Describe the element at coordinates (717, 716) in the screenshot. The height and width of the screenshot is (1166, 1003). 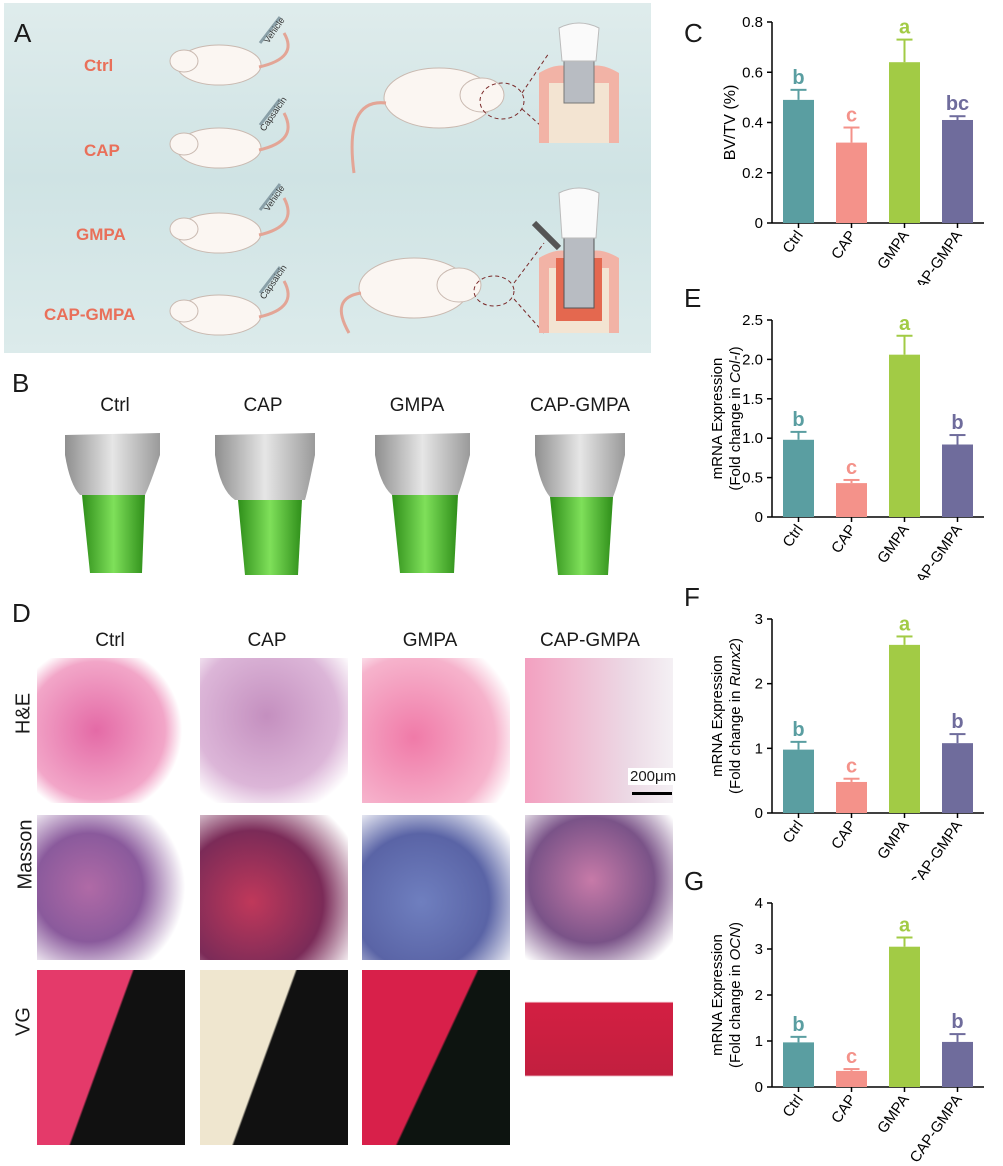
I see `y-axis-label-F: mRNA Expression` at that location.